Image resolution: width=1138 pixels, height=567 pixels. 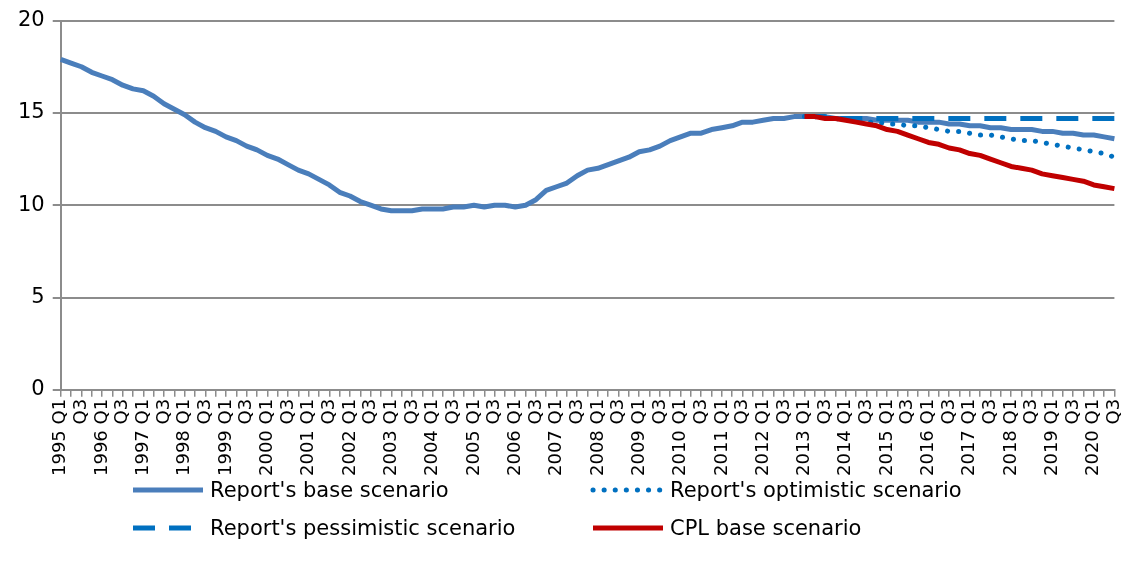 I want to click on x-tick-label: 1996 Q1, so click(x=100, y=437).